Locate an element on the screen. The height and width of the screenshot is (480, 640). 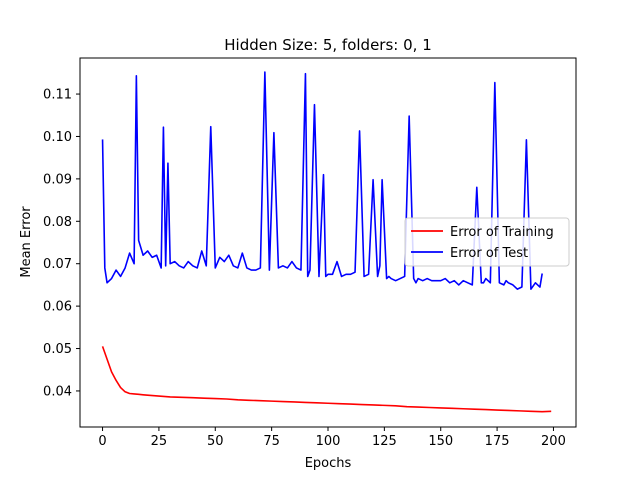
x-tick-label: 100 is located at coordinates (328, 441).